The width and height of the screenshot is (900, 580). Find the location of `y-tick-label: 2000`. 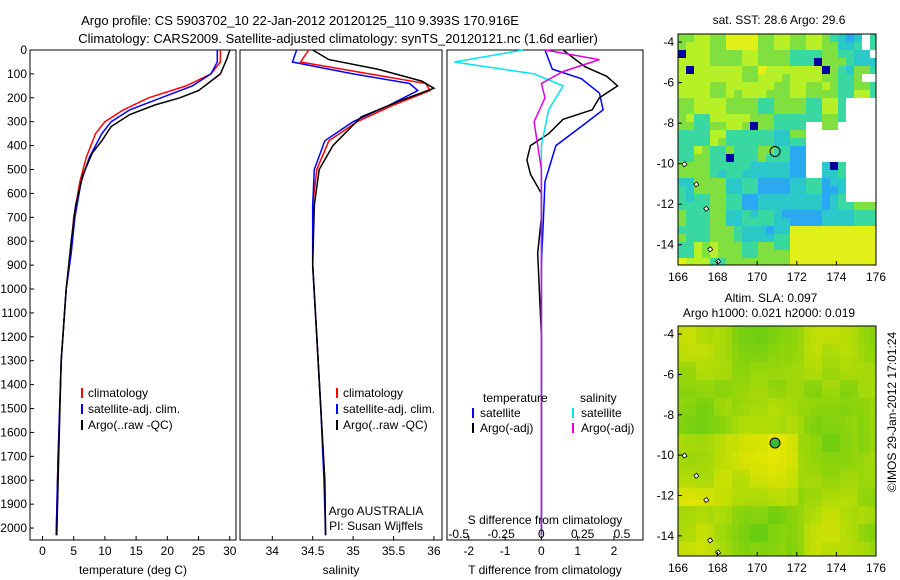

y-tick-label: 2000 is located at coordinates (13, 528).